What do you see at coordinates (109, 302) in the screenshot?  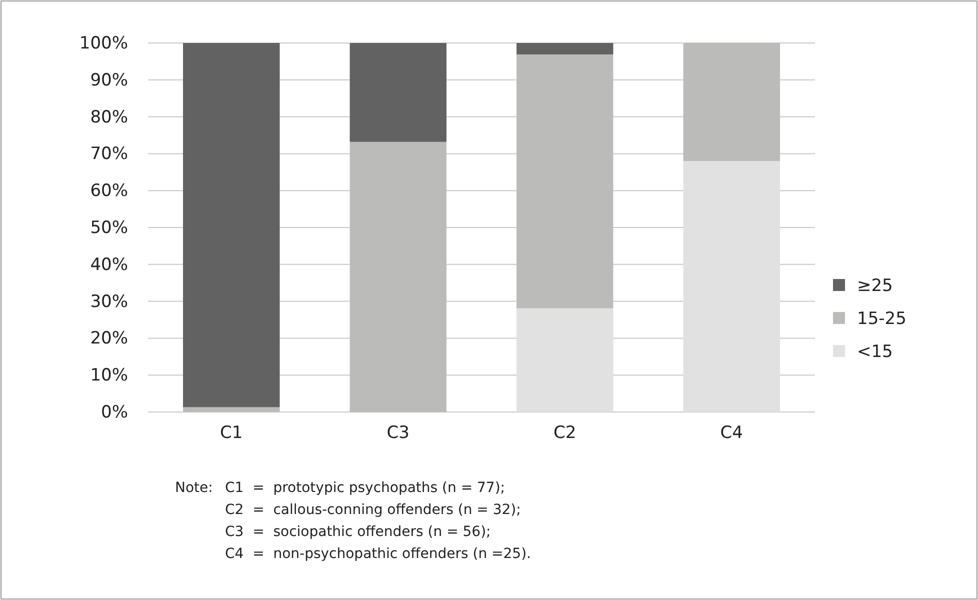 I see `y-tick-label: 30%` at bounding box center [109, 302].